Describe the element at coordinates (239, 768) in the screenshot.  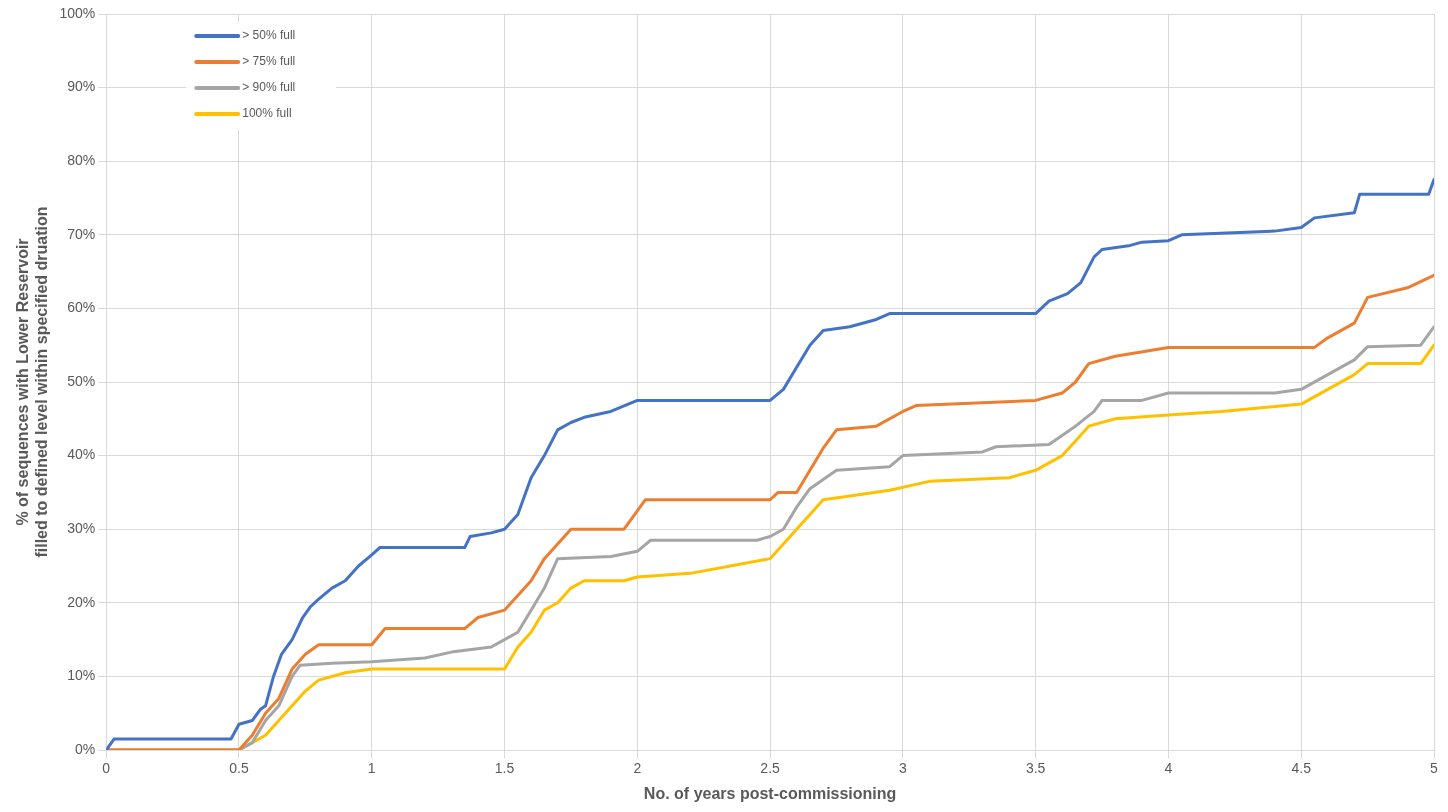
I see `x-tick-label: 0.5` at that location.